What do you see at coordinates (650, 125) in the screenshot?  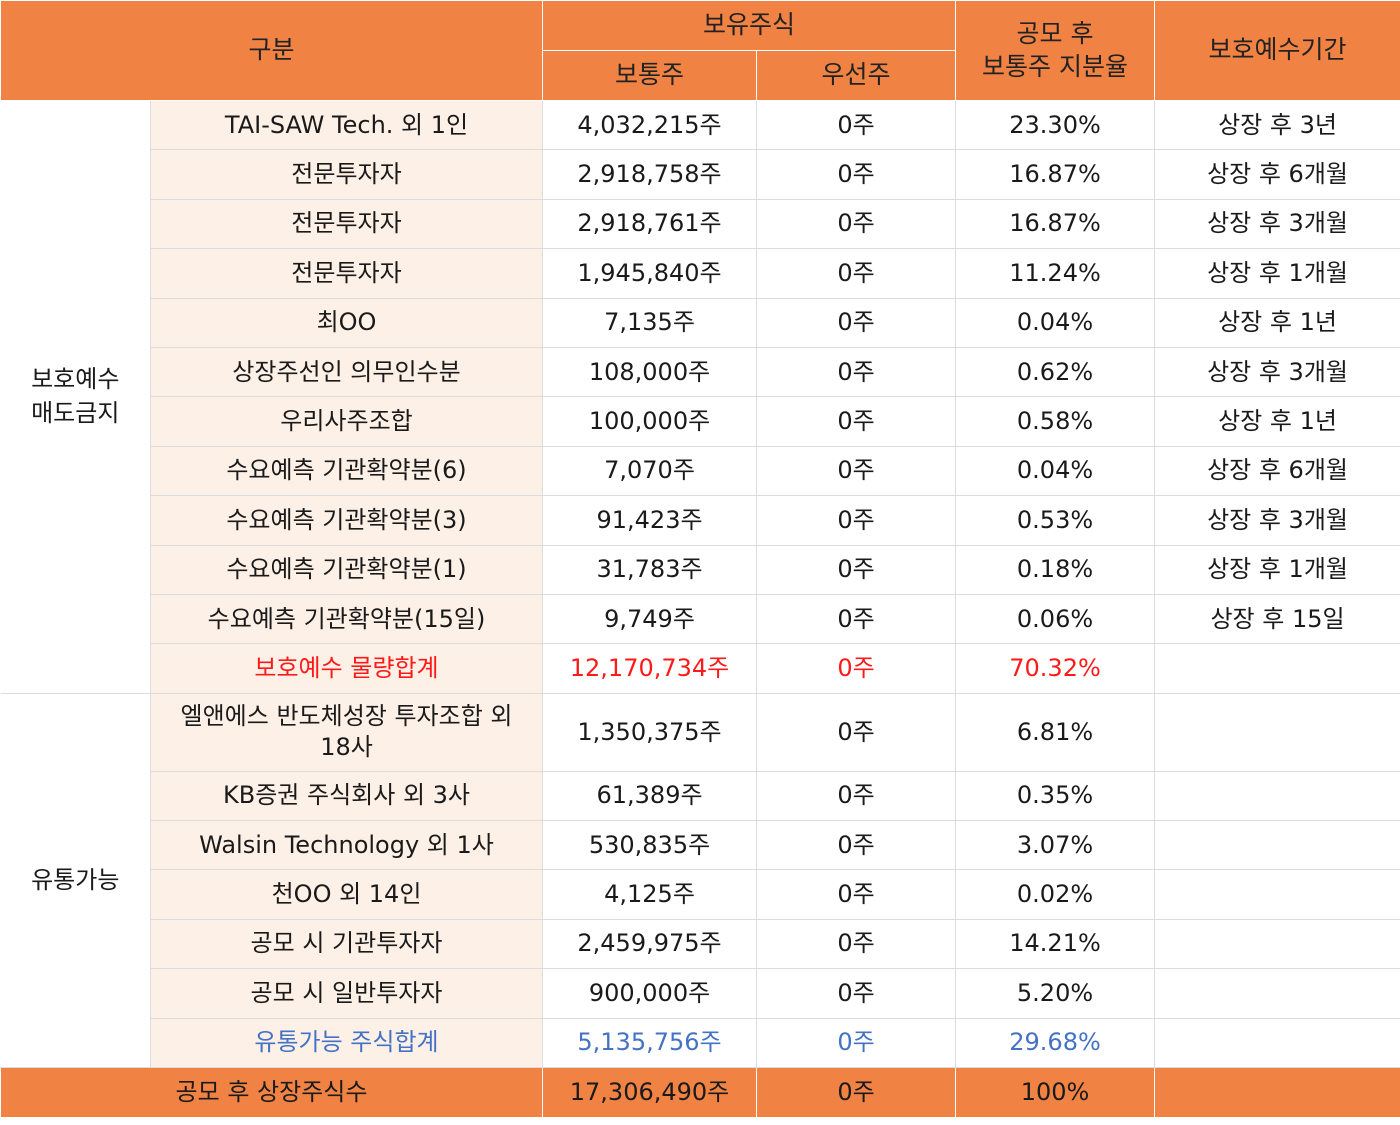 I see `row-common-shares: 4,032,215주` at bounding box center [650, 125].